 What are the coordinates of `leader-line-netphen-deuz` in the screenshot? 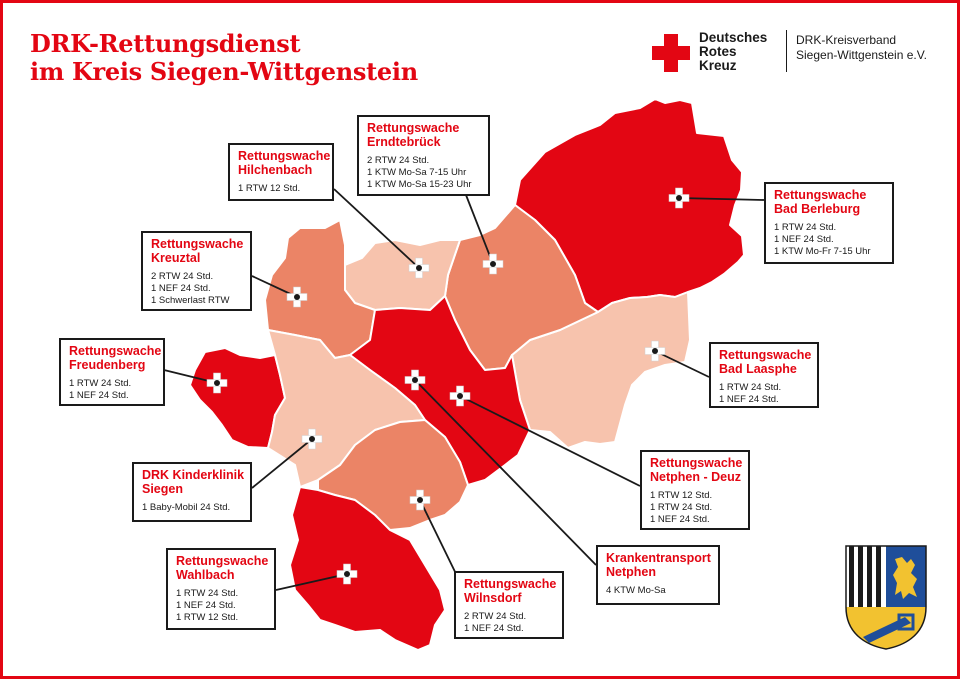 It's located at (550, 441).